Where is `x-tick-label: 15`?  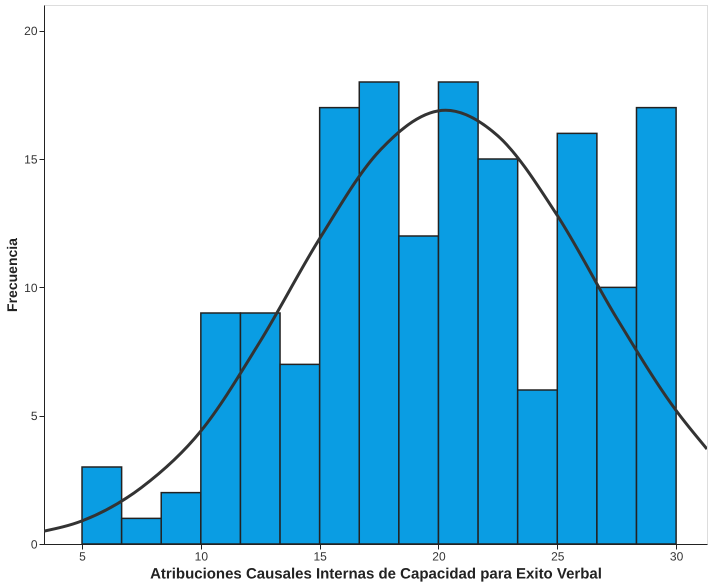
x-tick-label: 15 is located at coordinates (320, 557).